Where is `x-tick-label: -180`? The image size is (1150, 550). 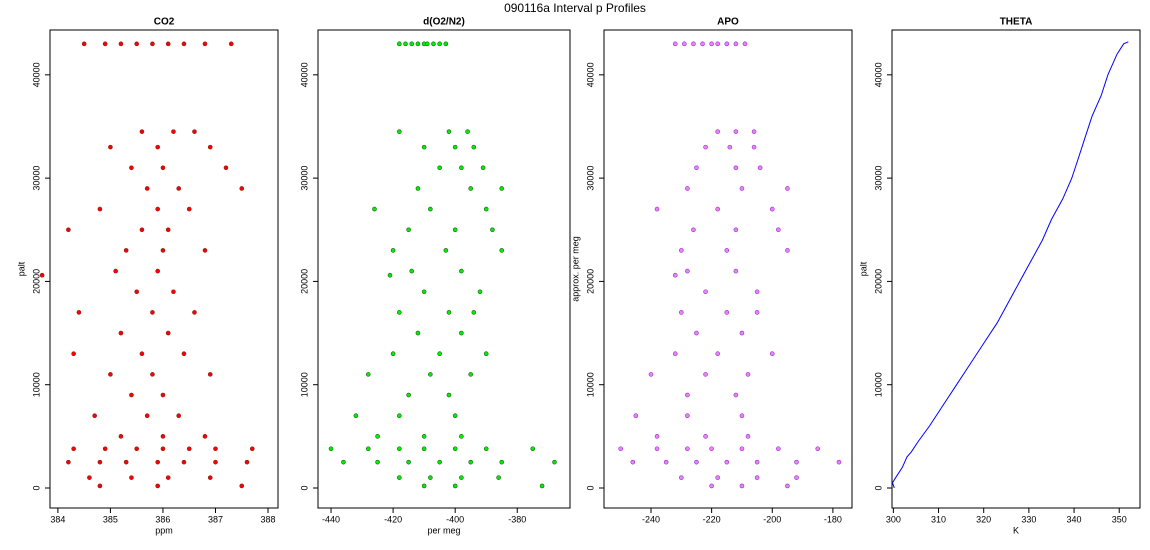 x-tick-label: -180 is located at coordinates (833, 519).